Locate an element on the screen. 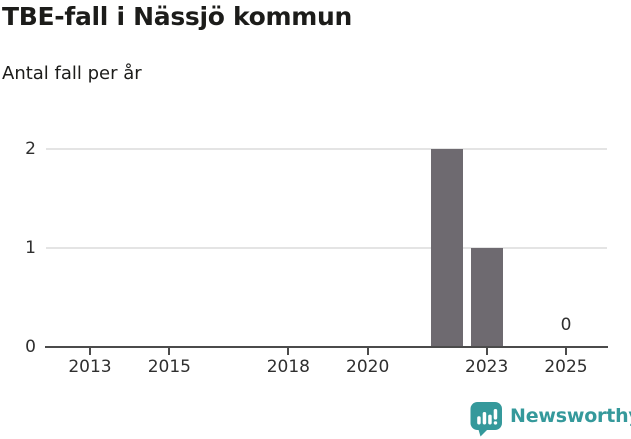 The height and width of the screenshot is (439, 631). x-tick-label: 2013 is located at coordinates (90, 367).